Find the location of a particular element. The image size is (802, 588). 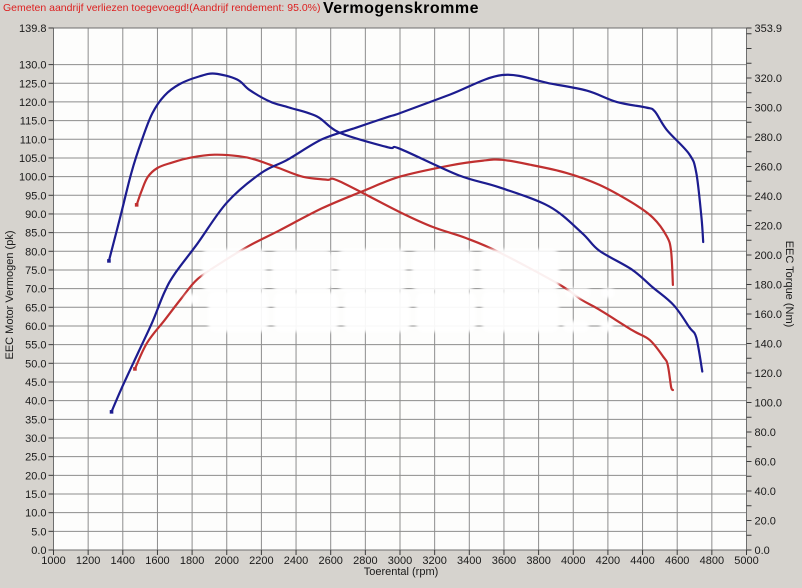

y-left-tick-label: 75.0 is located at coordinates (35, 271).